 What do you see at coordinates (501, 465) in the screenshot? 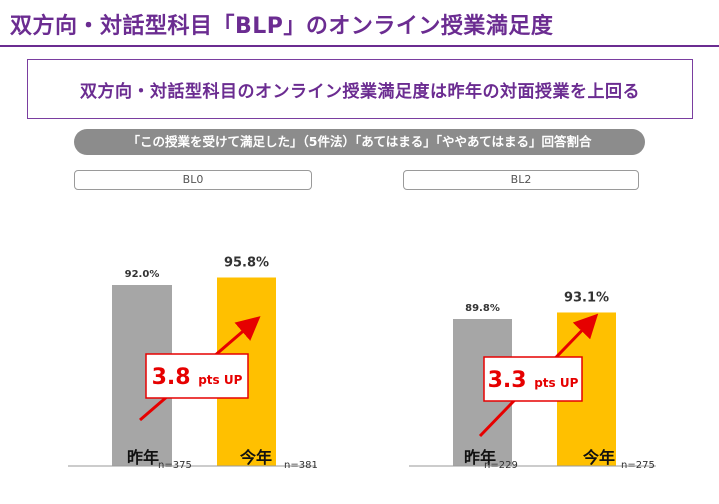
I see `sample-size-label: n=229` at bounding box center [501, 465].